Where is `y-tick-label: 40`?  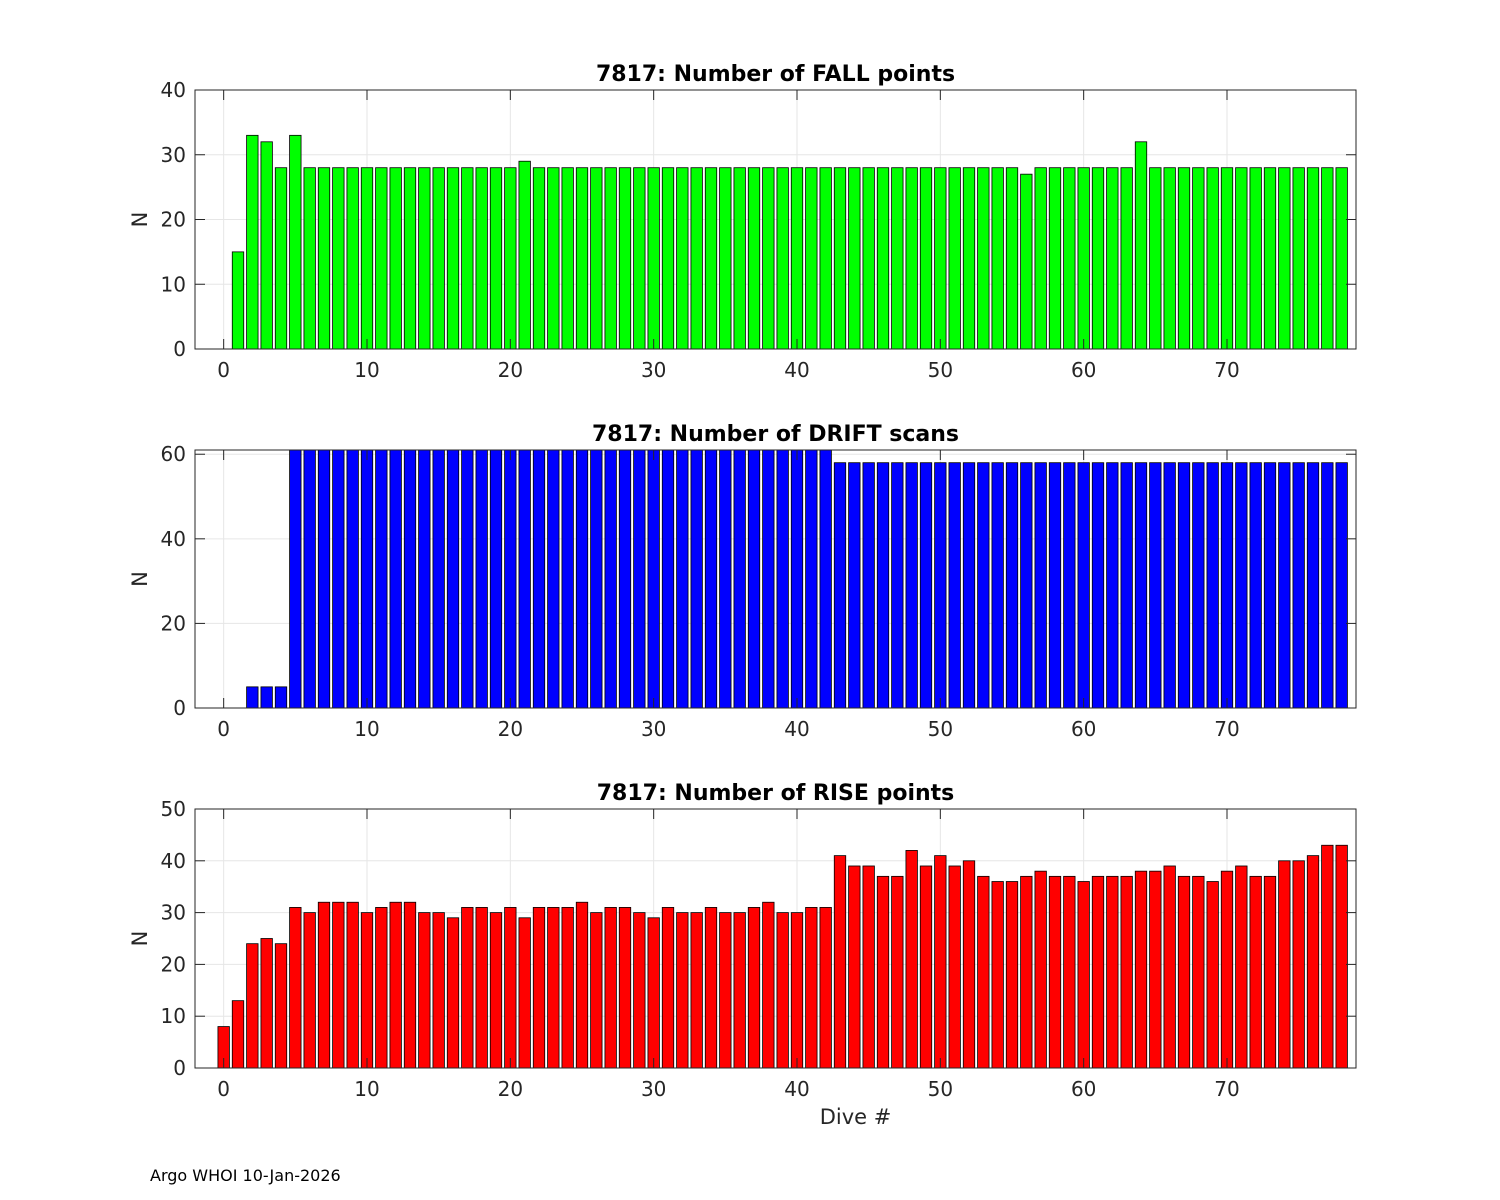 y-tick-label: 40 is located at coordinates (173, 861).